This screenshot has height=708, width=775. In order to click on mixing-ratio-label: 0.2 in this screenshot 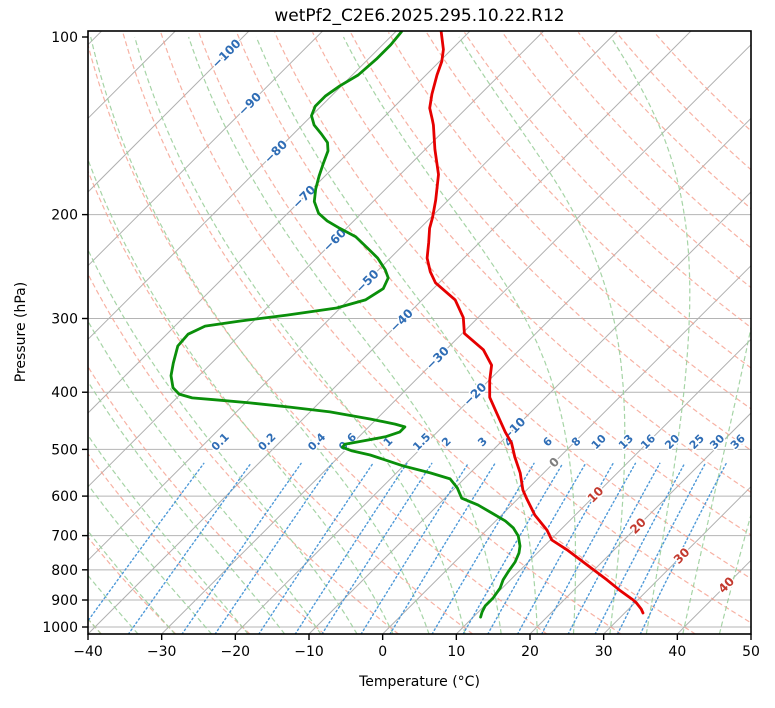, I will do `click(267, 441)`.